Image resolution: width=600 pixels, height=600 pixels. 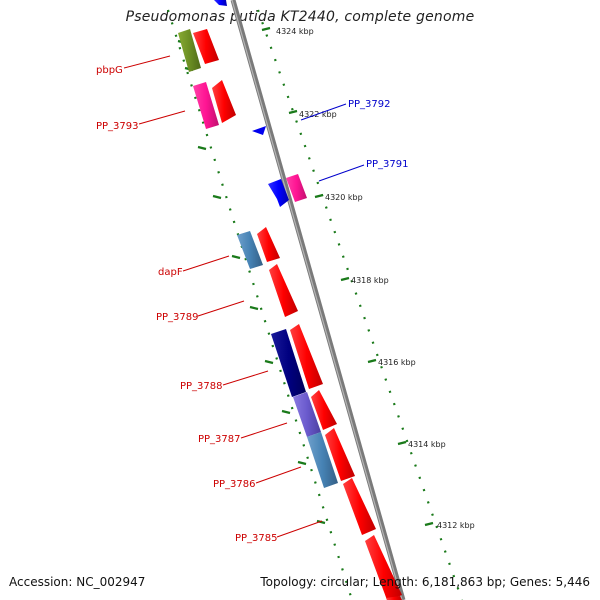 What do you see at coordinates (344, 197) in the screenshot?
I see `scale-label: 4320 kbp` at bounding box center [344, 197].